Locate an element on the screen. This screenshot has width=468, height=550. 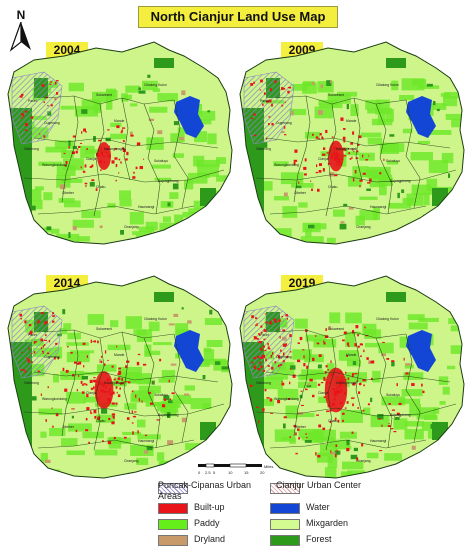
place-label: Cianjur is located at coordinates (92, 393).